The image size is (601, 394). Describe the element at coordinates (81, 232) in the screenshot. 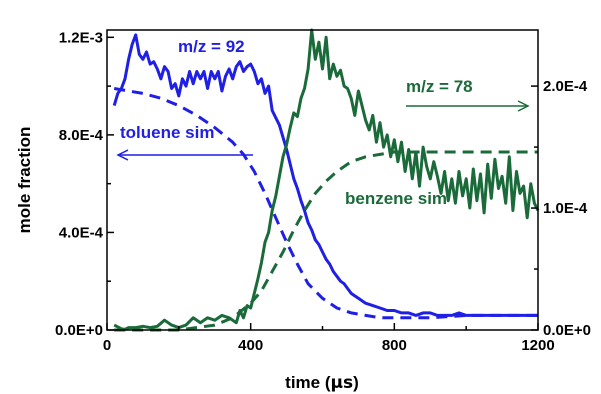

I see `y-left-tick-label: 4.0E-4` at that location.